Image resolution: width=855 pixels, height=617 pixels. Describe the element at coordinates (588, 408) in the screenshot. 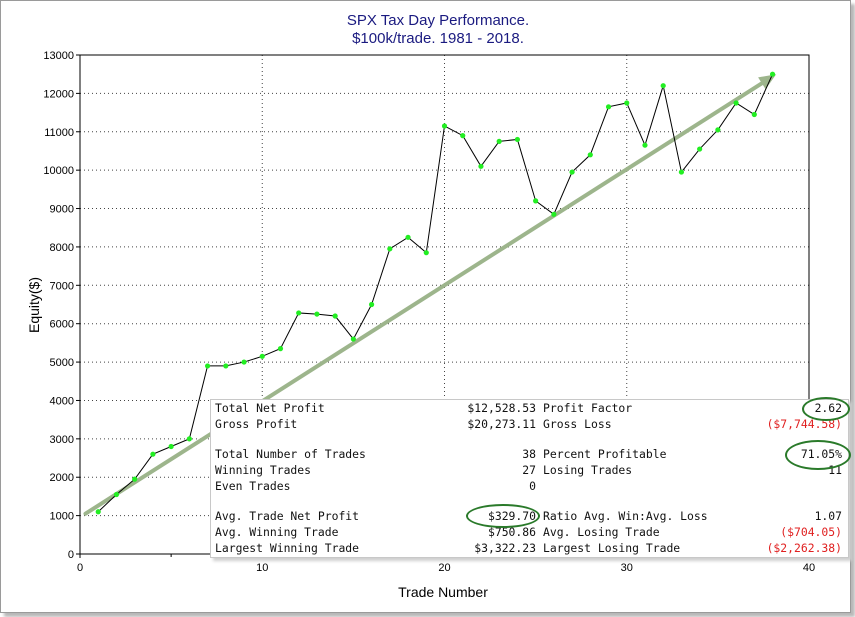

I see `stats-label: Profit Factor` at that location.